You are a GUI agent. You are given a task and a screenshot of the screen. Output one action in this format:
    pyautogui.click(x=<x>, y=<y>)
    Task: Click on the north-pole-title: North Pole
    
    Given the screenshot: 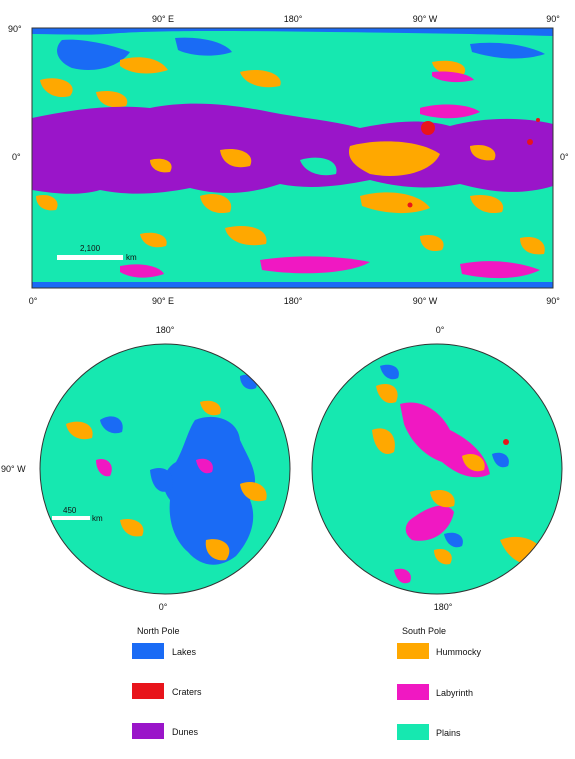 What is the action you would take?
    pyautogui.click(x=158, y=631)
    